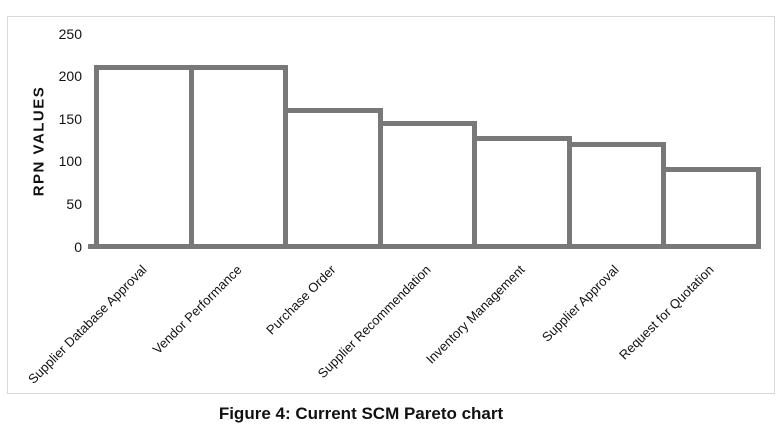  What do you see at coordinates (39, 141) in the screenshot?
I see `y-axis-title: RPN VALUES` at bounding box center [39, 141].